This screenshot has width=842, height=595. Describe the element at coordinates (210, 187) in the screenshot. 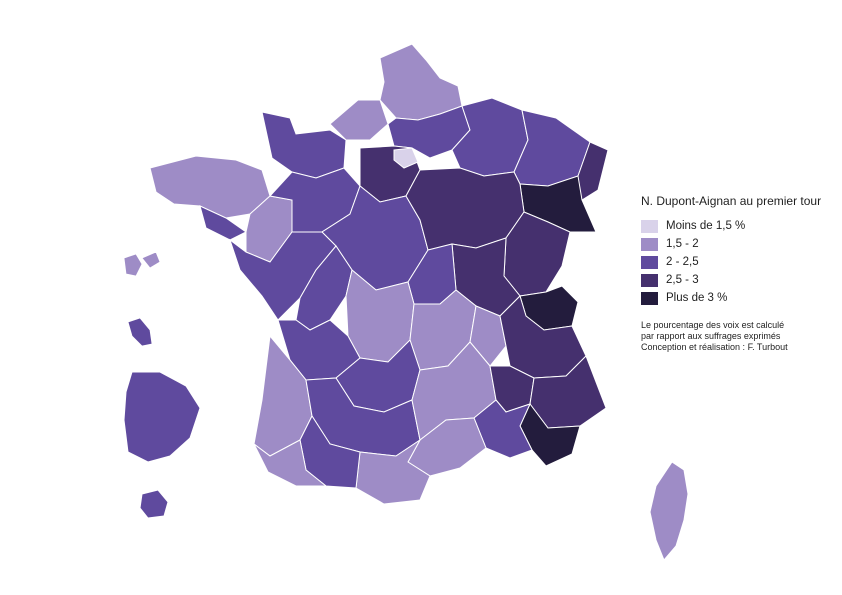

I see `region-brittany-west` at that location.